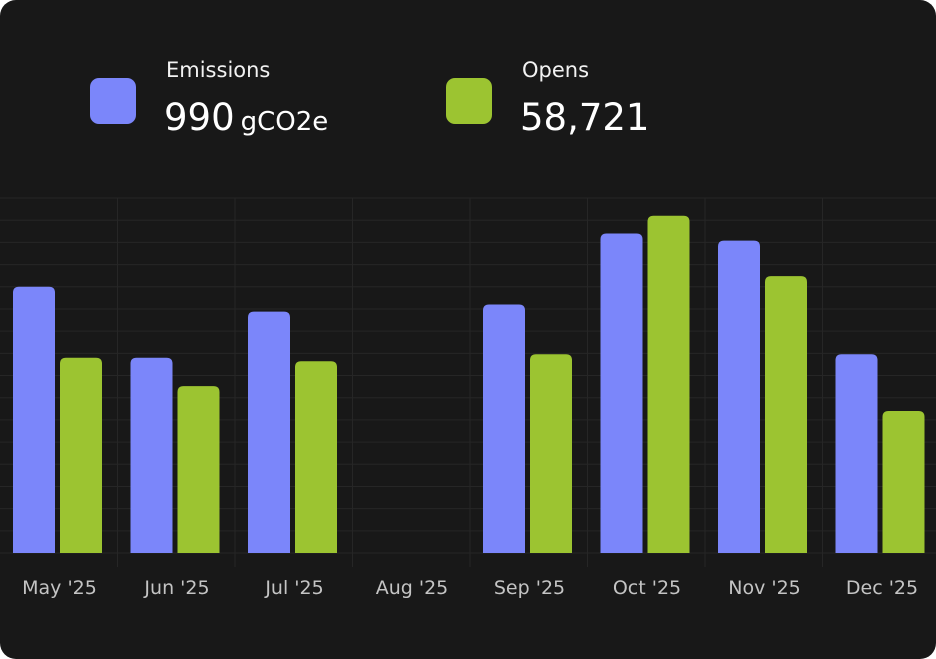  I want to click on x-tick-label: Sep '25, so click(529, 588).